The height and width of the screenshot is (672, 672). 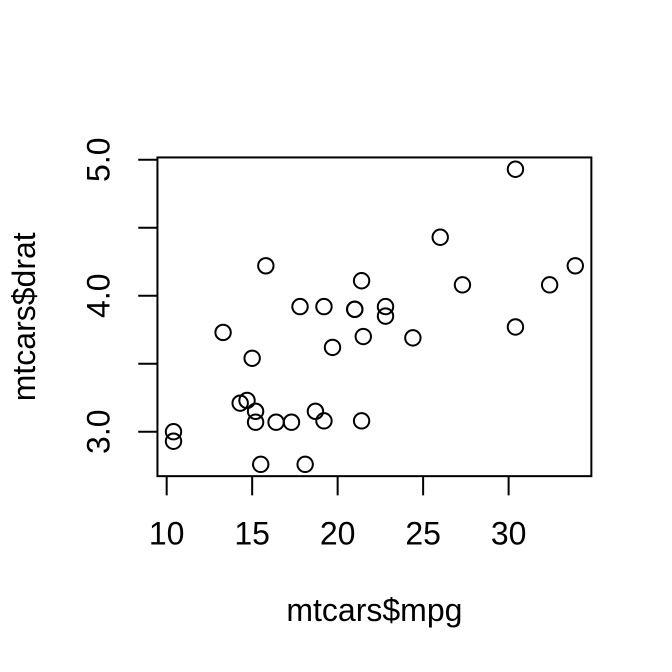 I want to click on svg-text: 15, so click(x=252, y=534).